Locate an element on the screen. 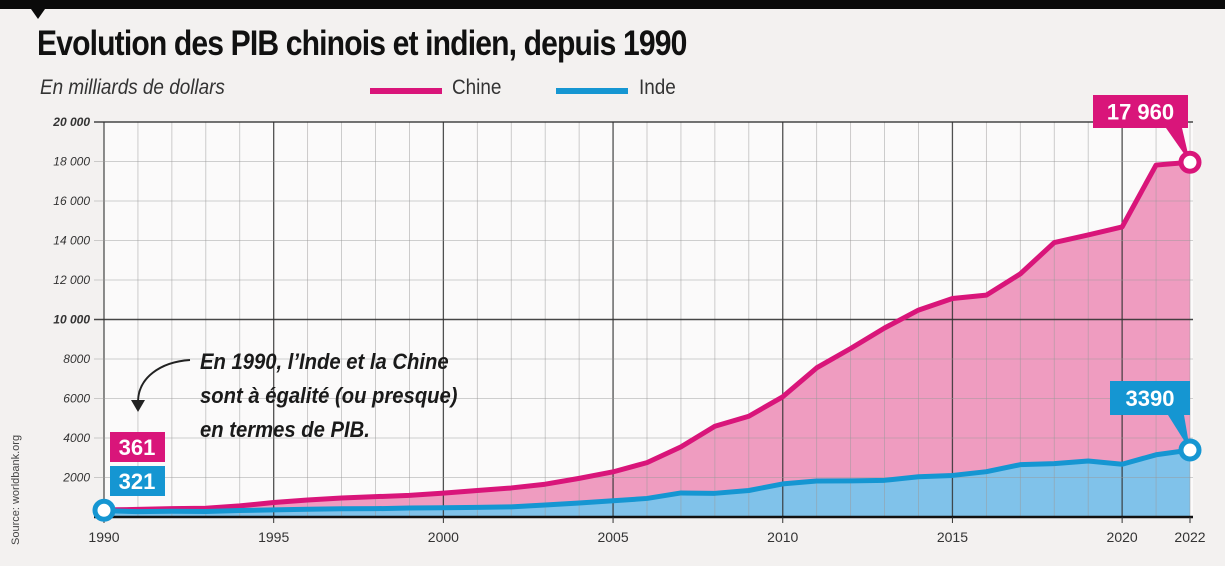 Image resolution: width=1225 pixels, height=566 pixels. y-tick-label: 4000 is located at coordinates (76, 438).